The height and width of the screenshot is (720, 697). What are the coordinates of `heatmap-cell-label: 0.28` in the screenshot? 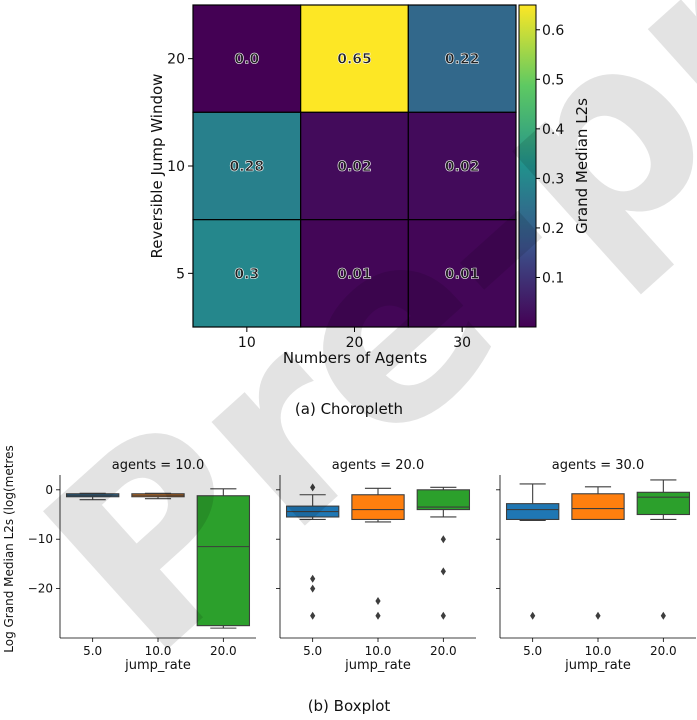 It's located at (247, 167).